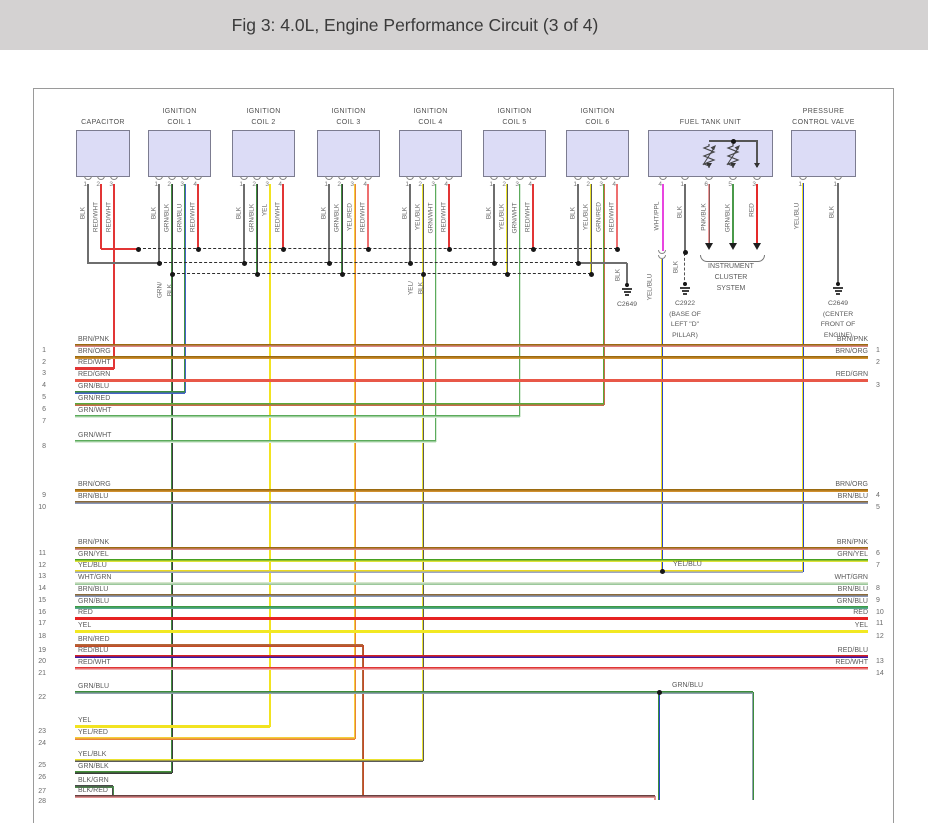 This screenshot has height=823, width=928. What do you see at coordinates (420, 184) in the screenshot?
I see `ignition-coil-4-pin-number: 2` at bounding box center [420, 184].